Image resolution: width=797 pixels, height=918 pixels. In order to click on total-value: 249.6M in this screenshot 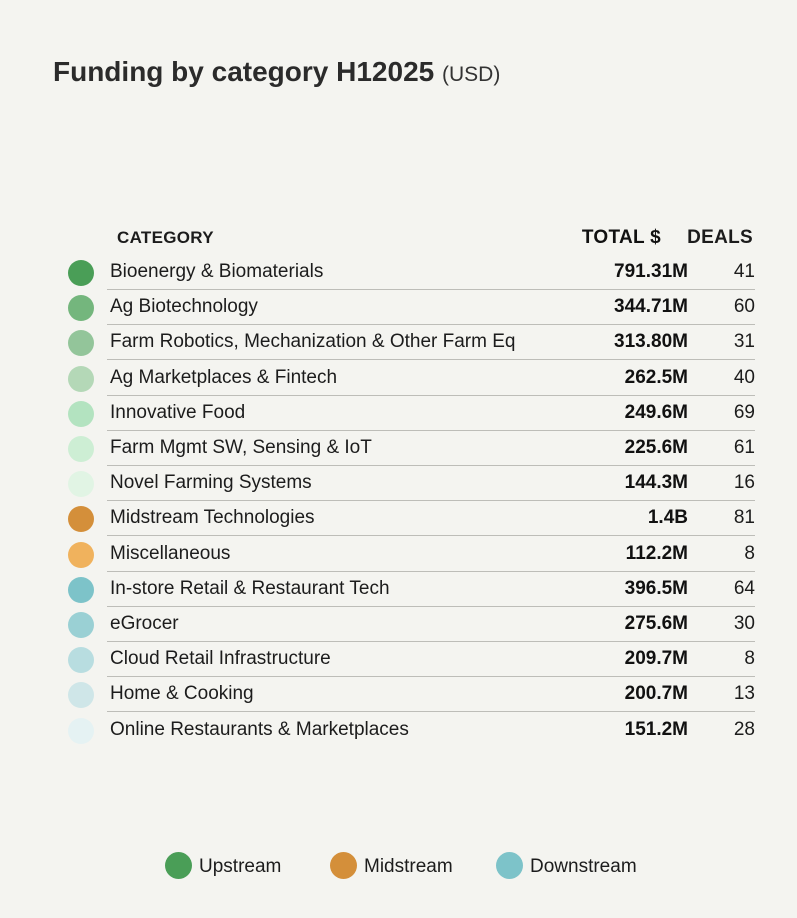, I will do `click(656, 412)`.